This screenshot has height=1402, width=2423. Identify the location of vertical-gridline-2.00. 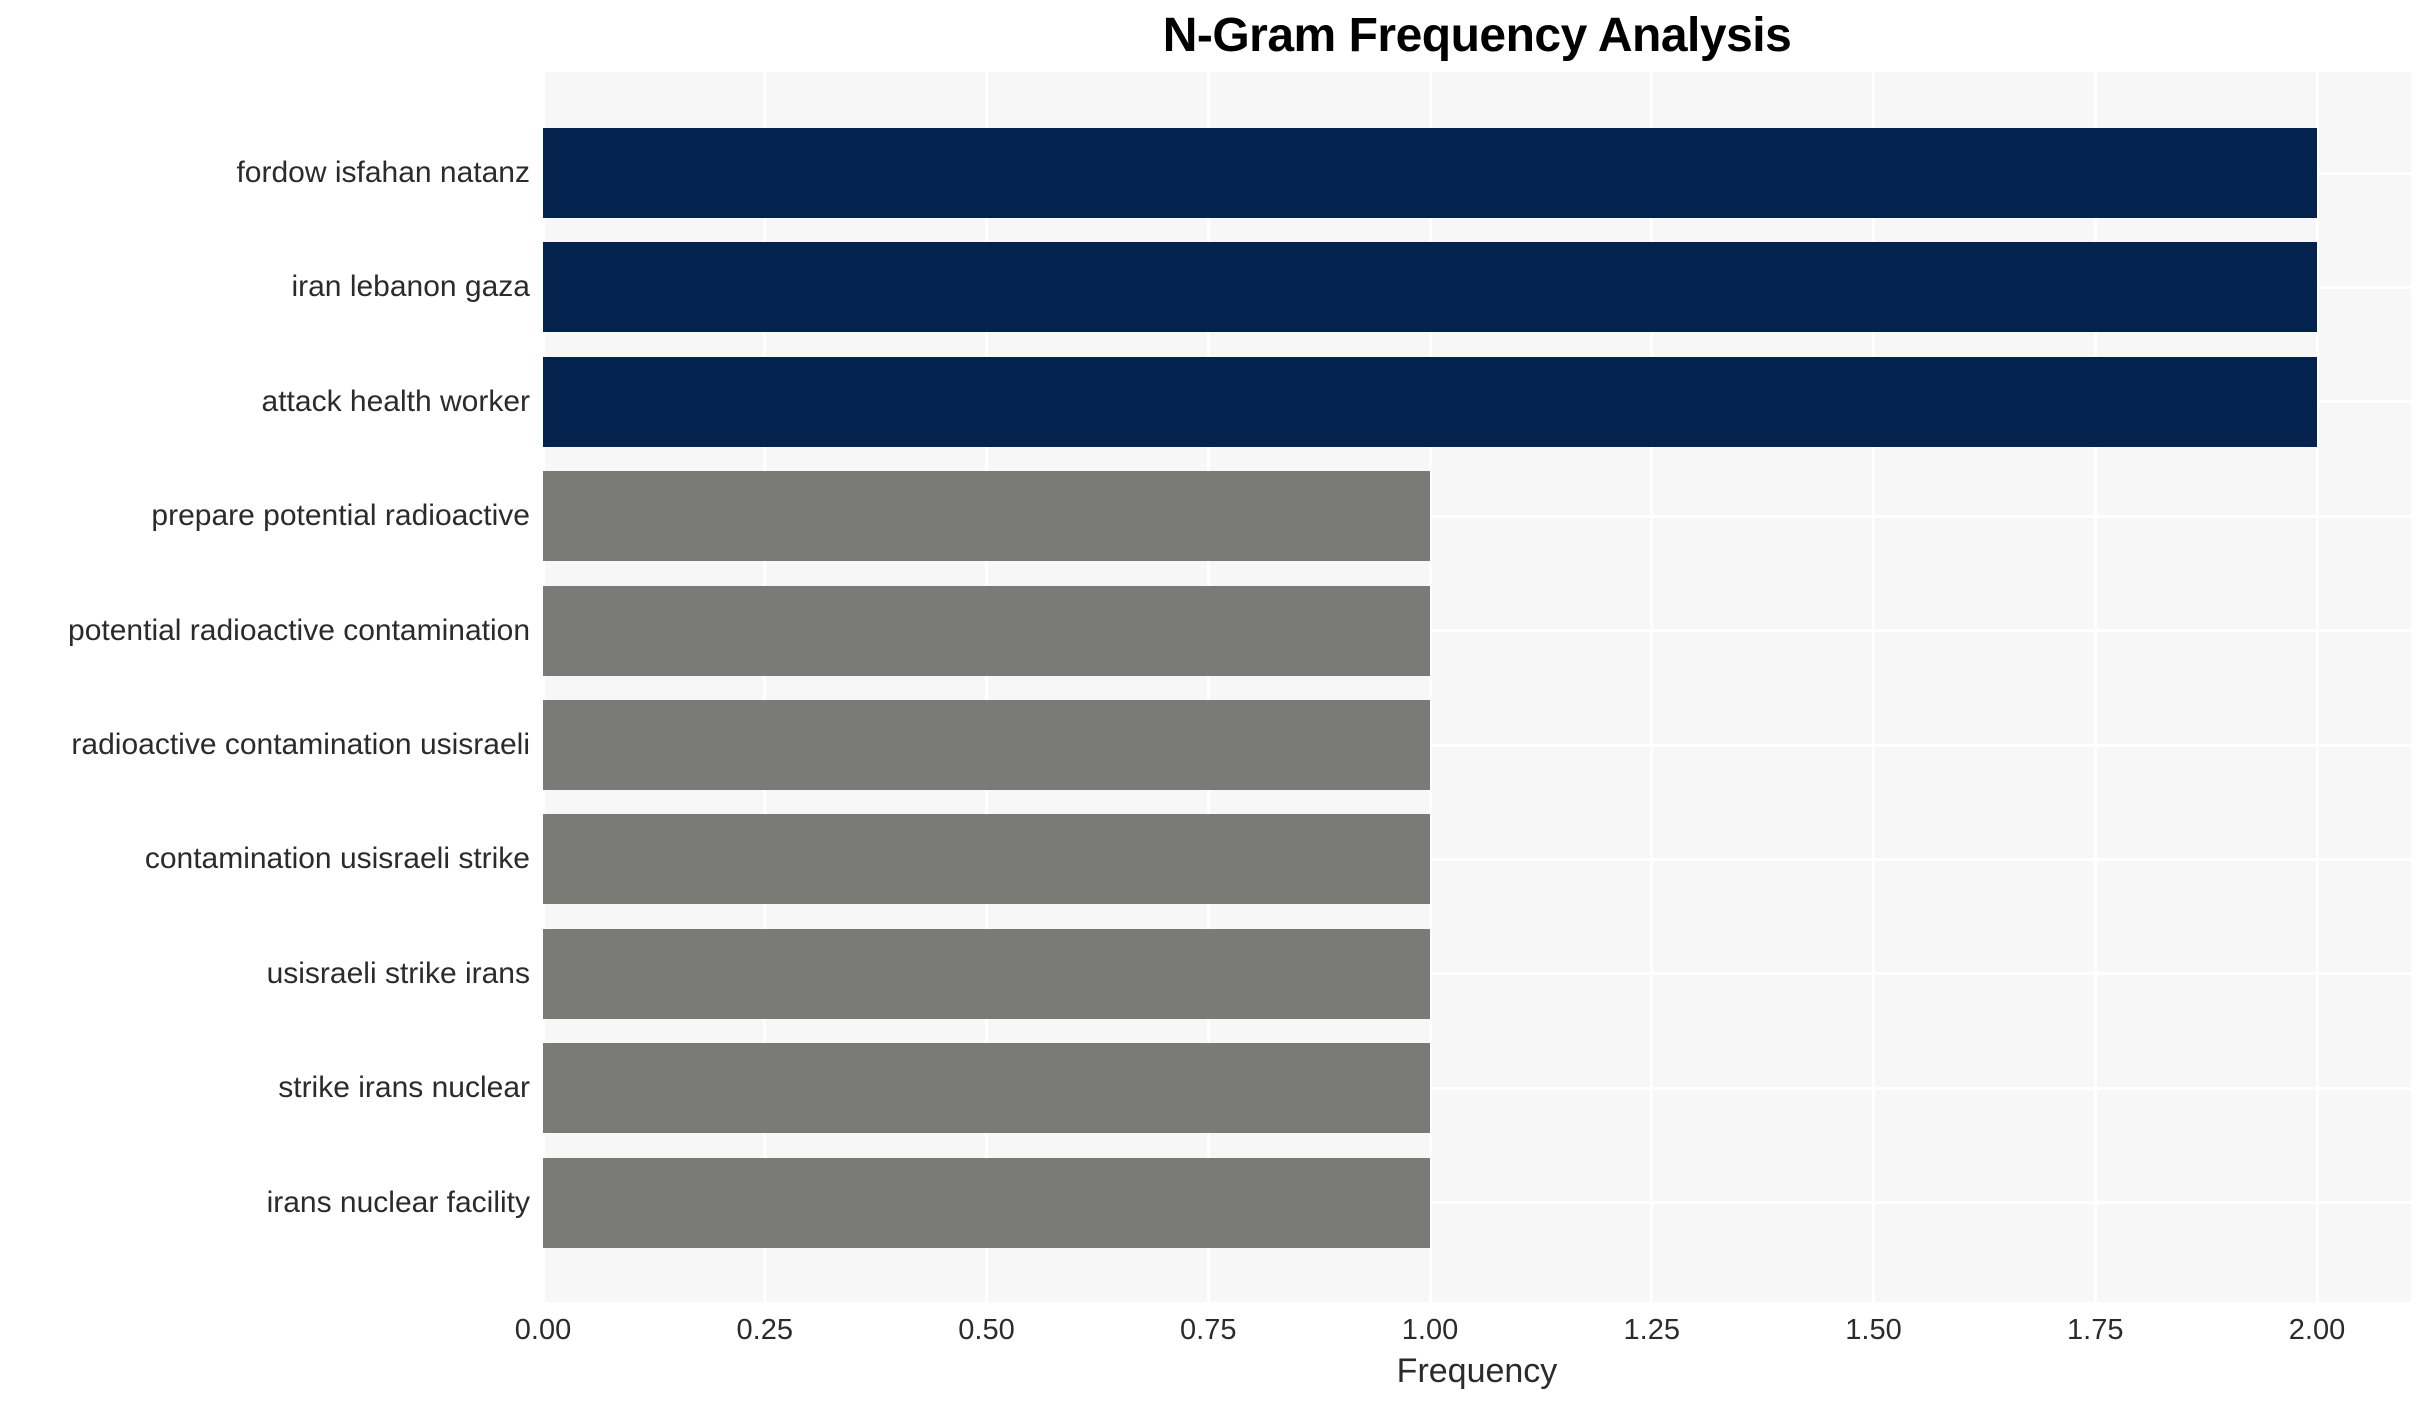
(2317, 687).